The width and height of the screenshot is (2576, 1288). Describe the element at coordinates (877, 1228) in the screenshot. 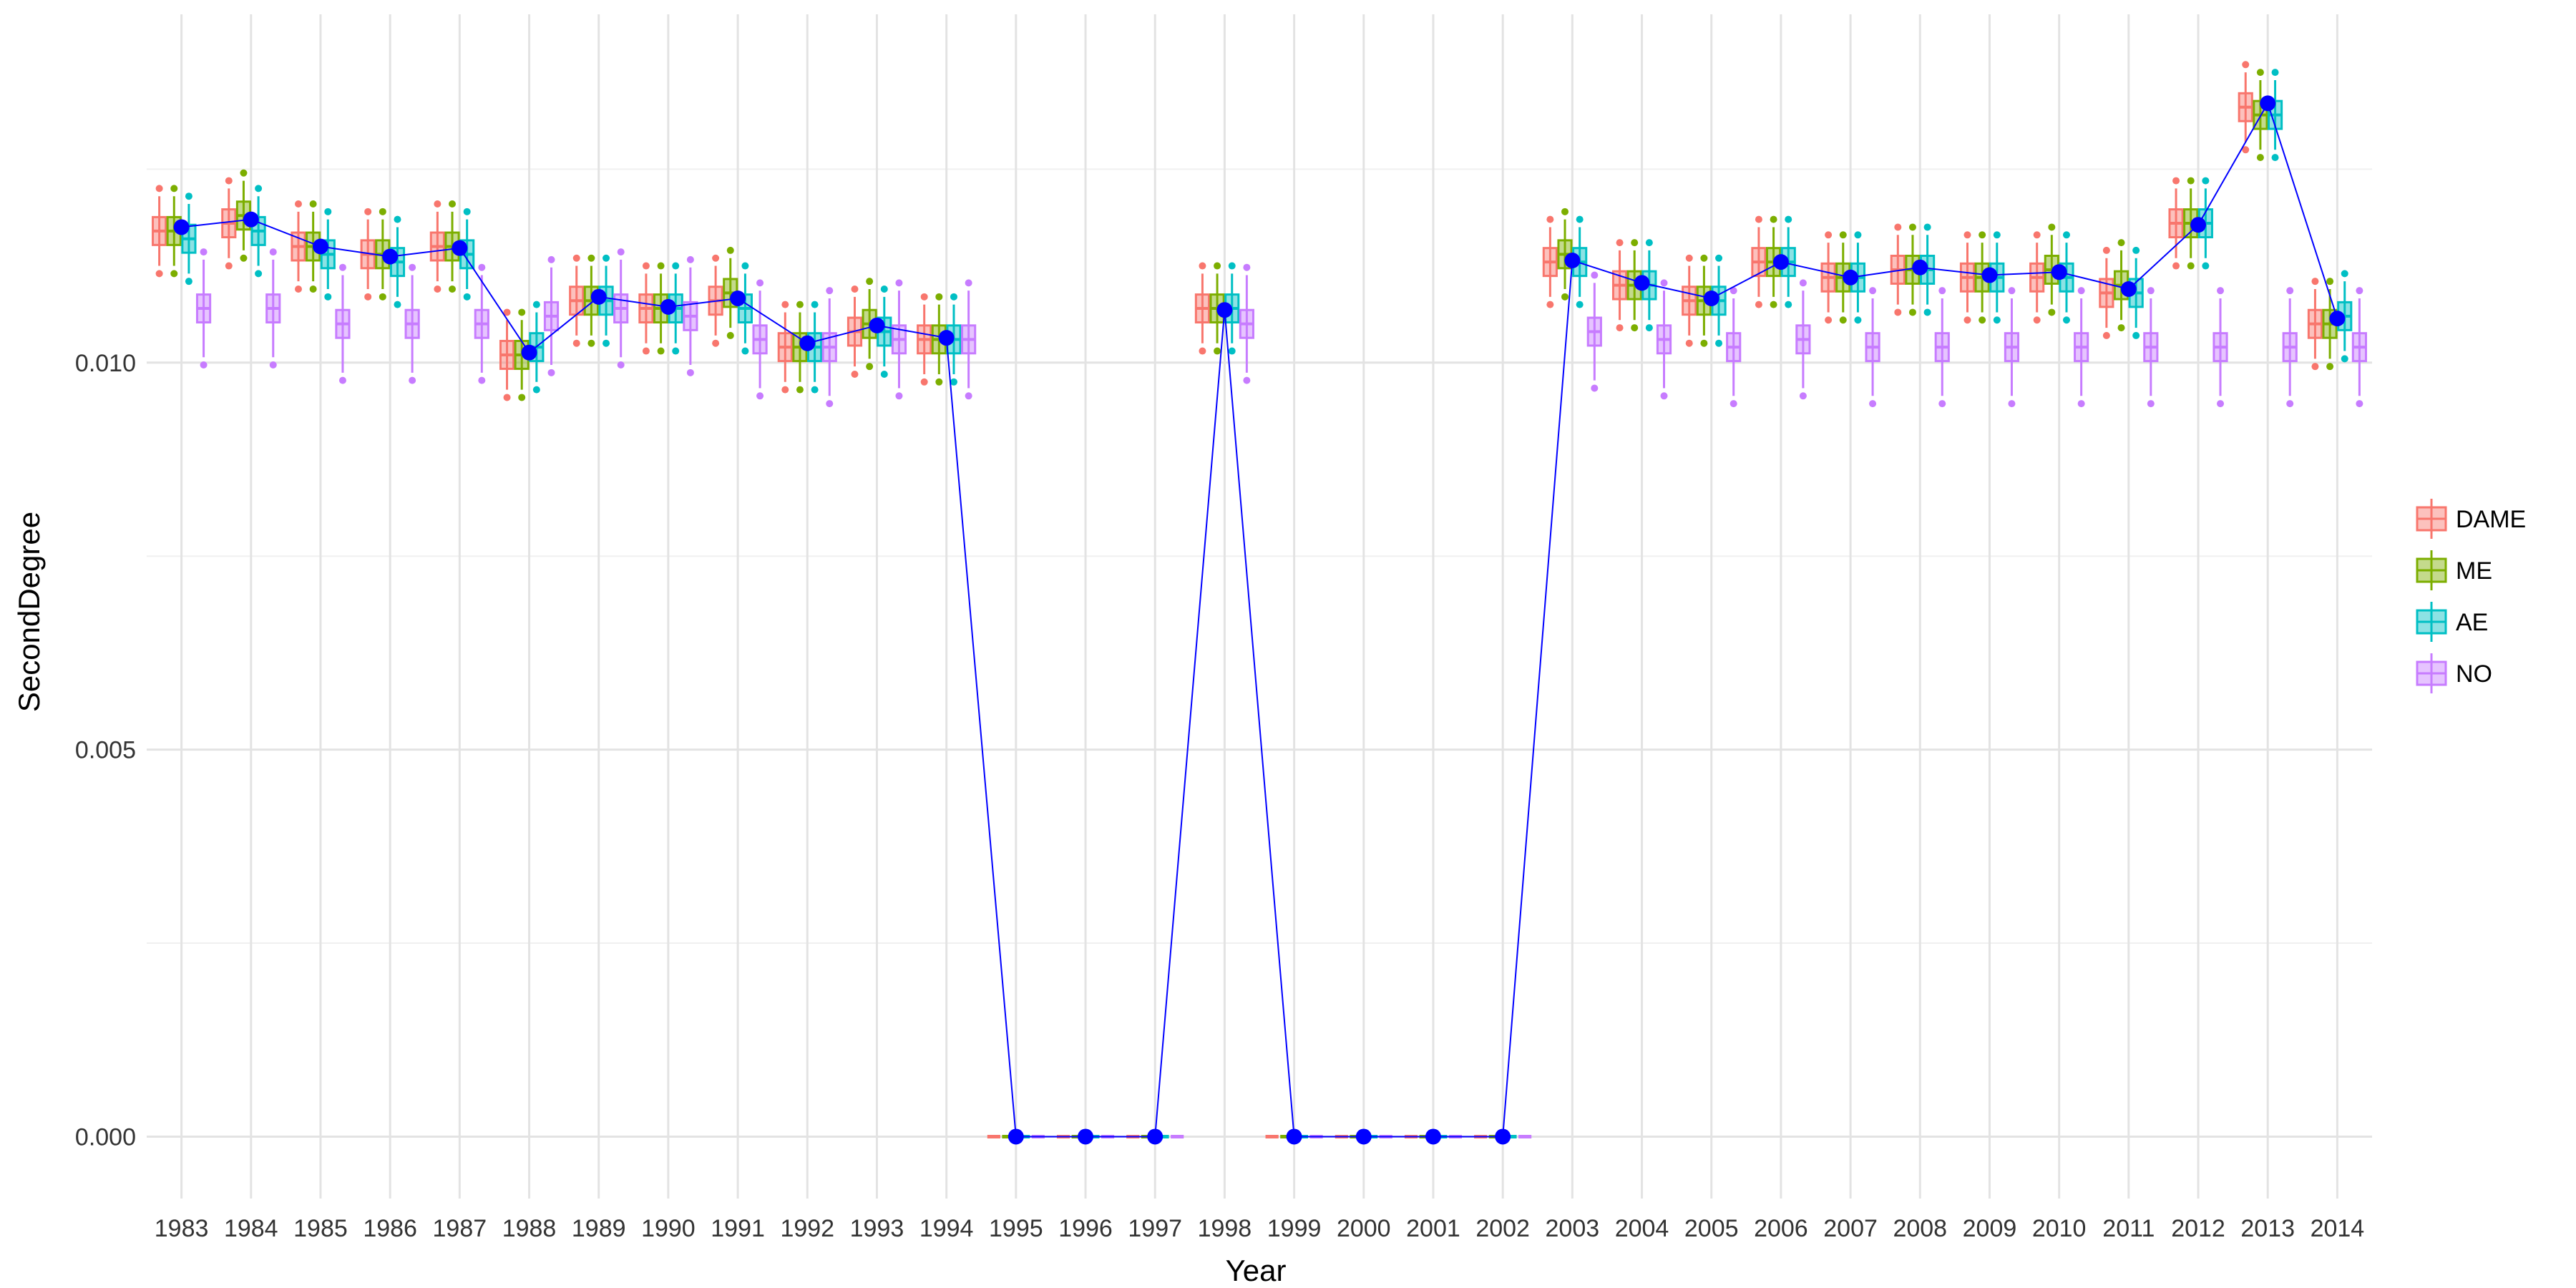

I see `x-tick-label: 1993` at that location.